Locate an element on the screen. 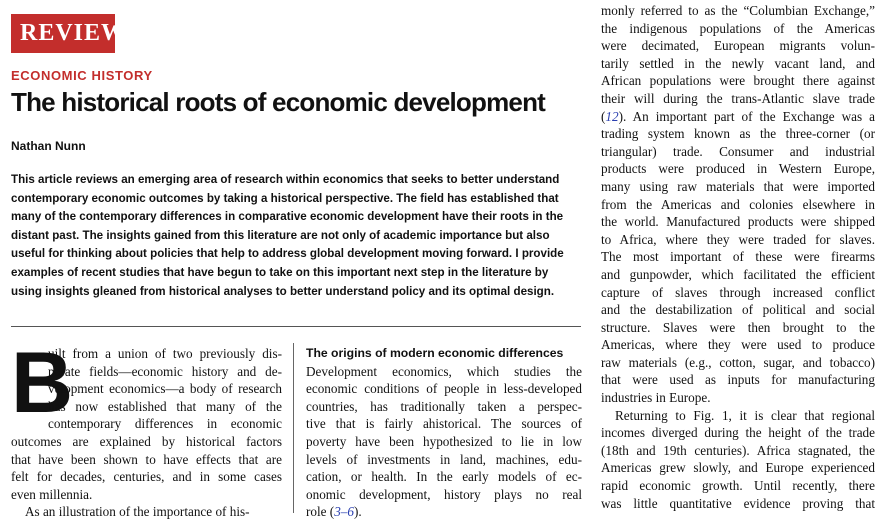 This screenshot has height=521, width=888. citation-link: 3–6 is located at coordinates (344, 512).